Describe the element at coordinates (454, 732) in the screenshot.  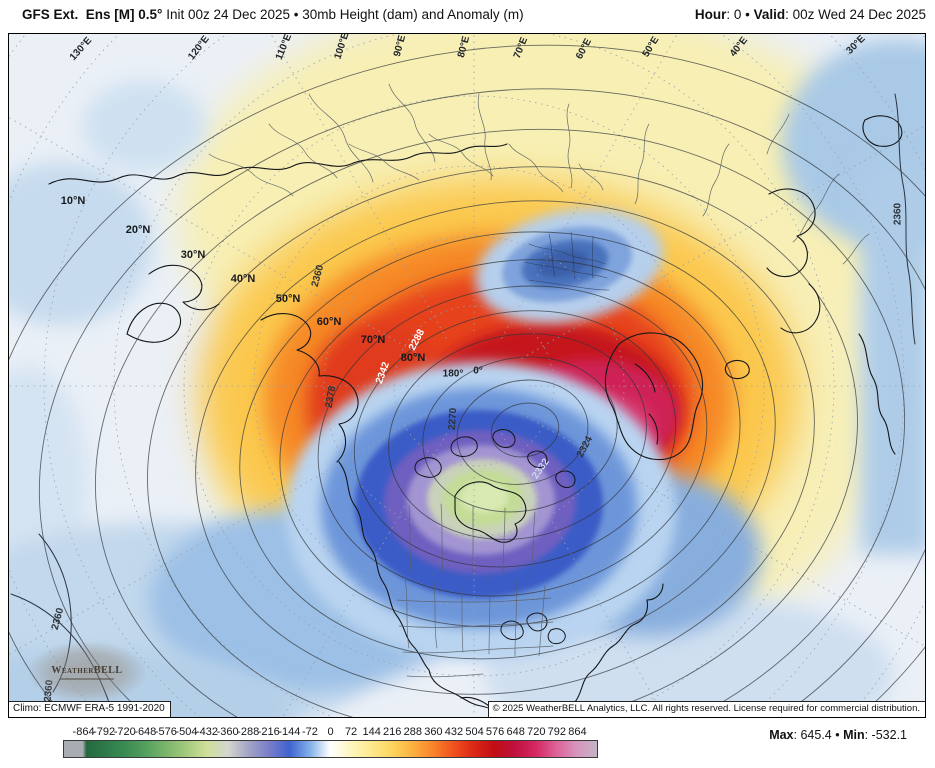
I see `colorbar-tick: 432` at that location.